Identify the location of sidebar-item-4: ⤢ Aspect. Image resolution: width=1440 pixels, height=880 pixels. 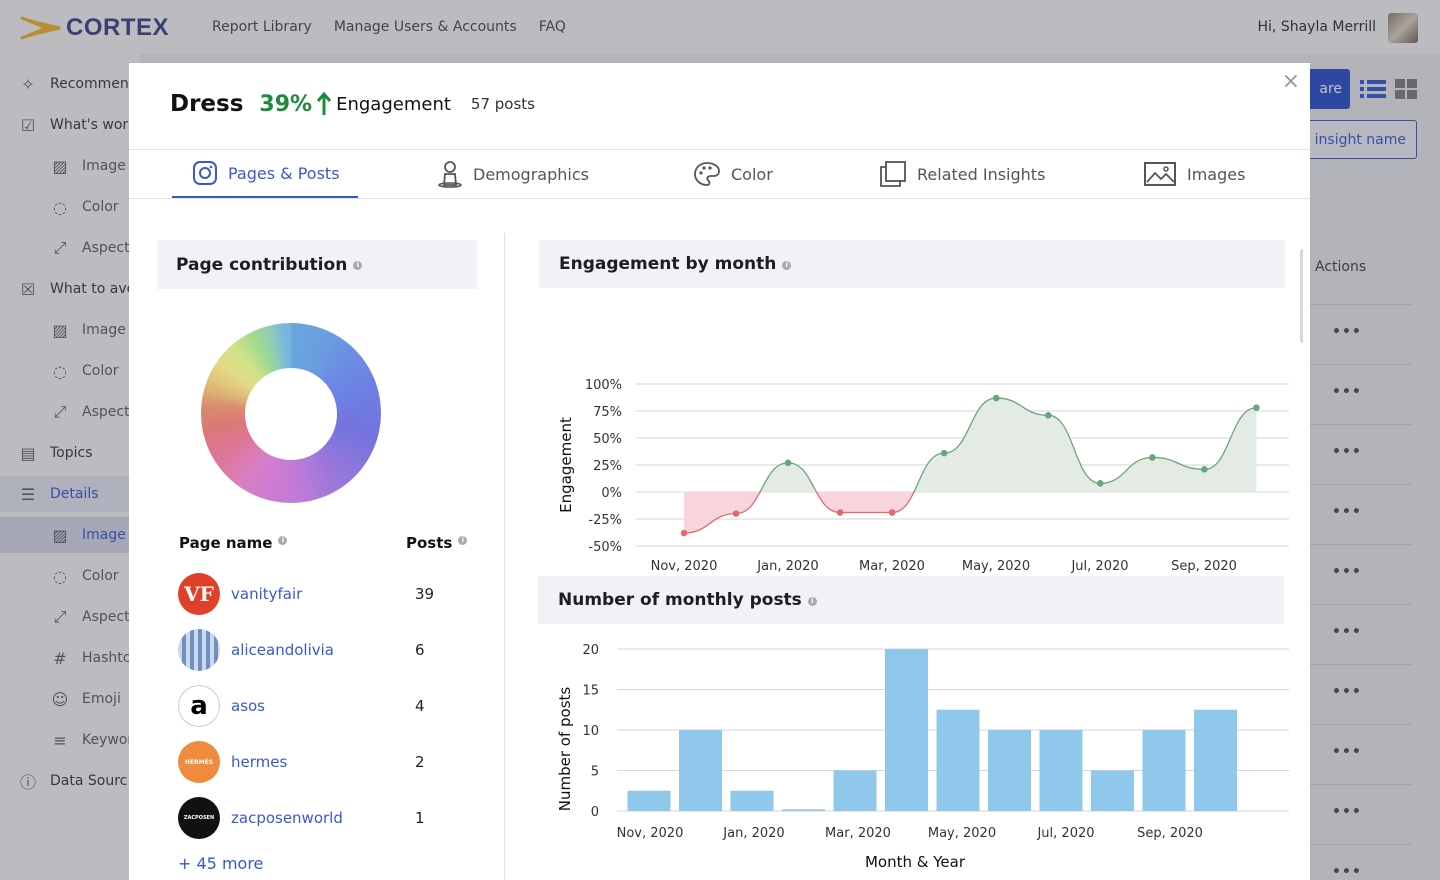
(70, 248).